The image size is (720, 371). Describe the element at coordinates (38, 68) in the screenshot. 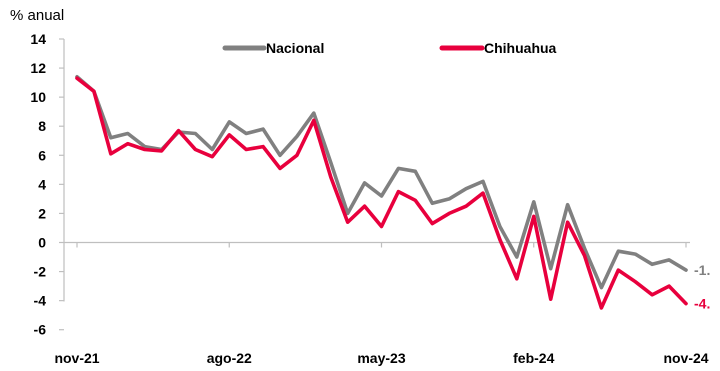

I see `y-tick-label: 12` at that location.